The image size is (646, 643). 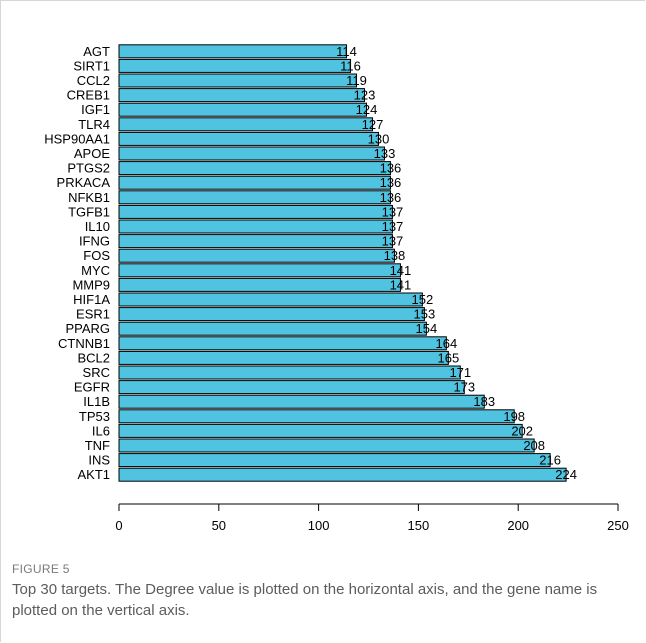 I want to click on category-label: IFNG, so click(x=94, y=241).